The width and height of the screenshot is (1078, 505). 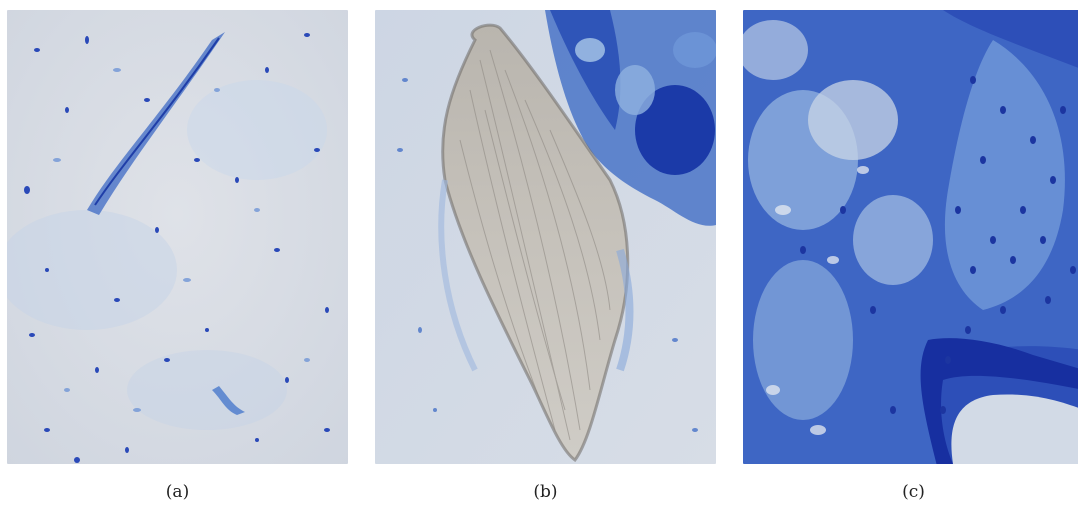 What do you see at coordinates (913, 492) in the screenshot?
I see `caption-c: (c)` at bounding box center [913, 492].